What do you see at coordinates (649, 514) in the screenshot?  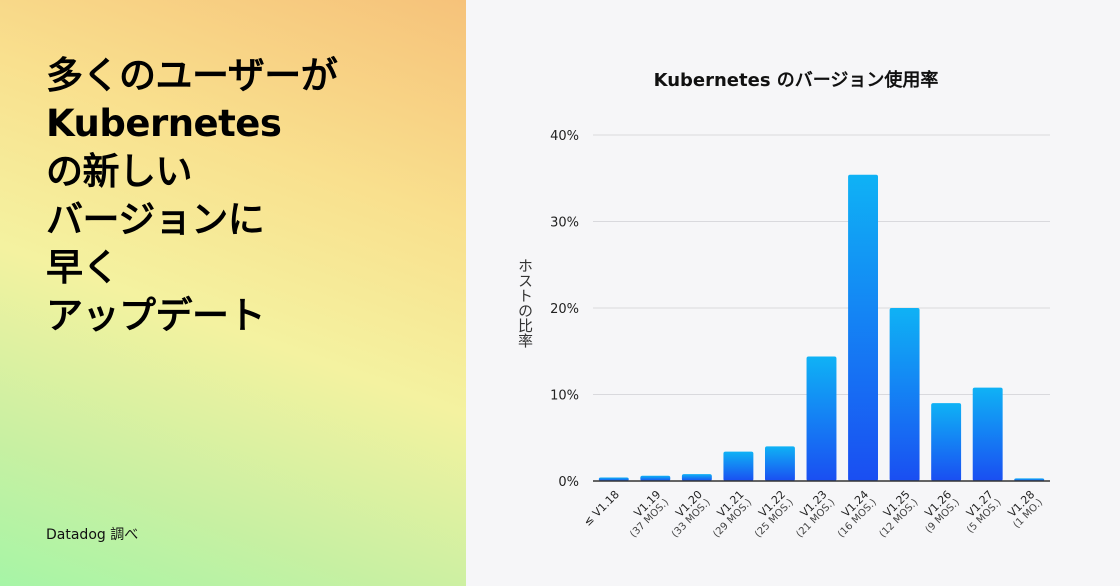 I see `x-tick-label-group: V1.19(37 MOS.)` at bounding box center [649, 514].